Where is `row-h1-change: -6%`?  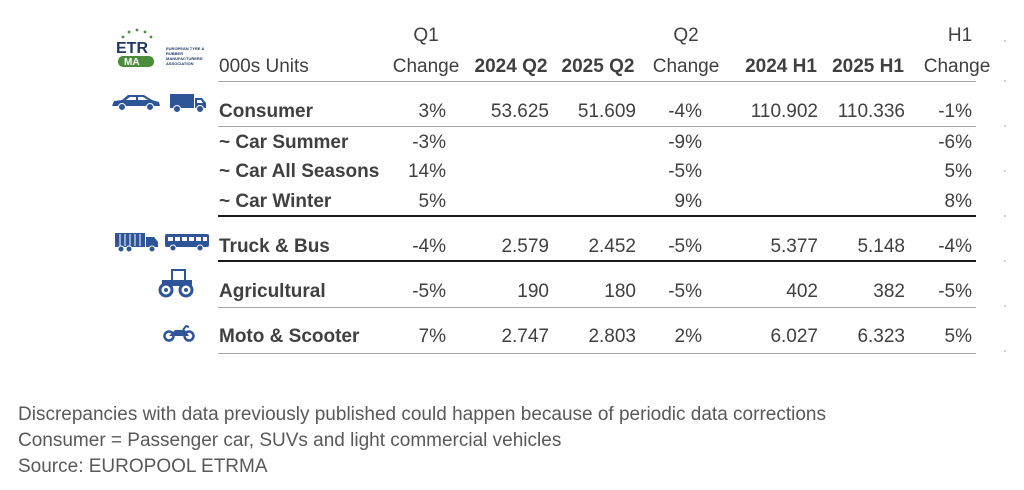 row-h1-change: -6% is located at coordinates (955, 142).